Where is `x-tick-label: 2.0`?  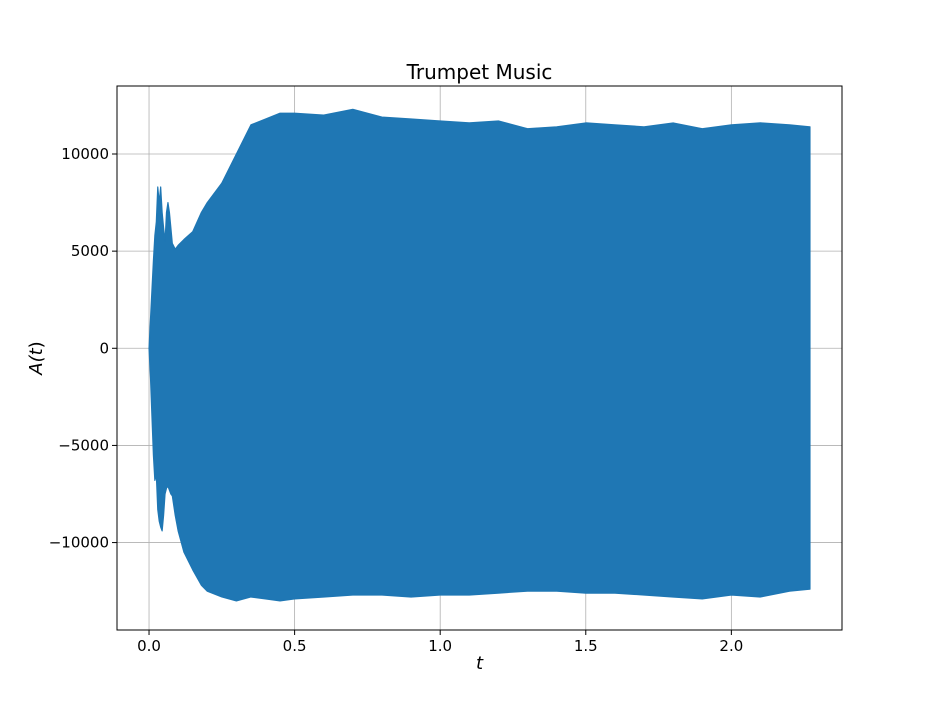 x-tick-label: 2.0 is located at coordinates (731, 646).